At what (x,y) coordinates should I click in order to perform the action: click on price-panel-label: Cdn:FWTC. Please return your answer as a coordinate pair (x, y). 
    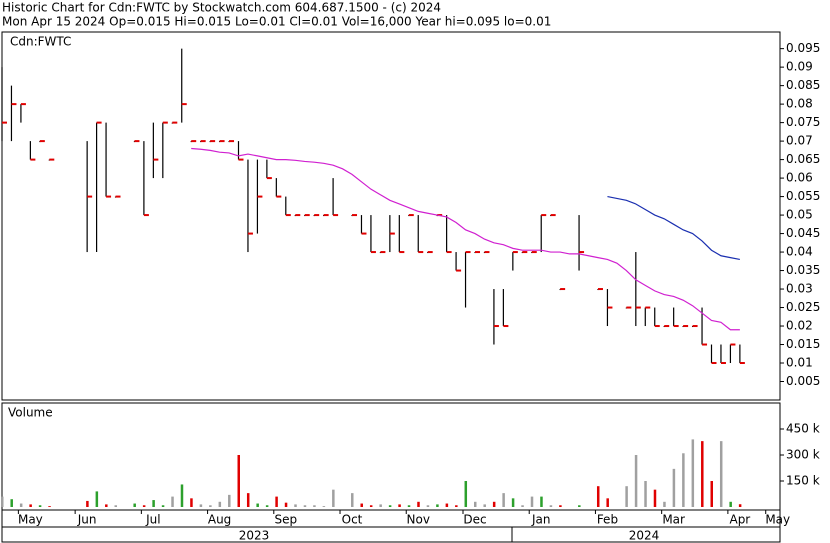
    Looking at the image, I should click on (40, 42).